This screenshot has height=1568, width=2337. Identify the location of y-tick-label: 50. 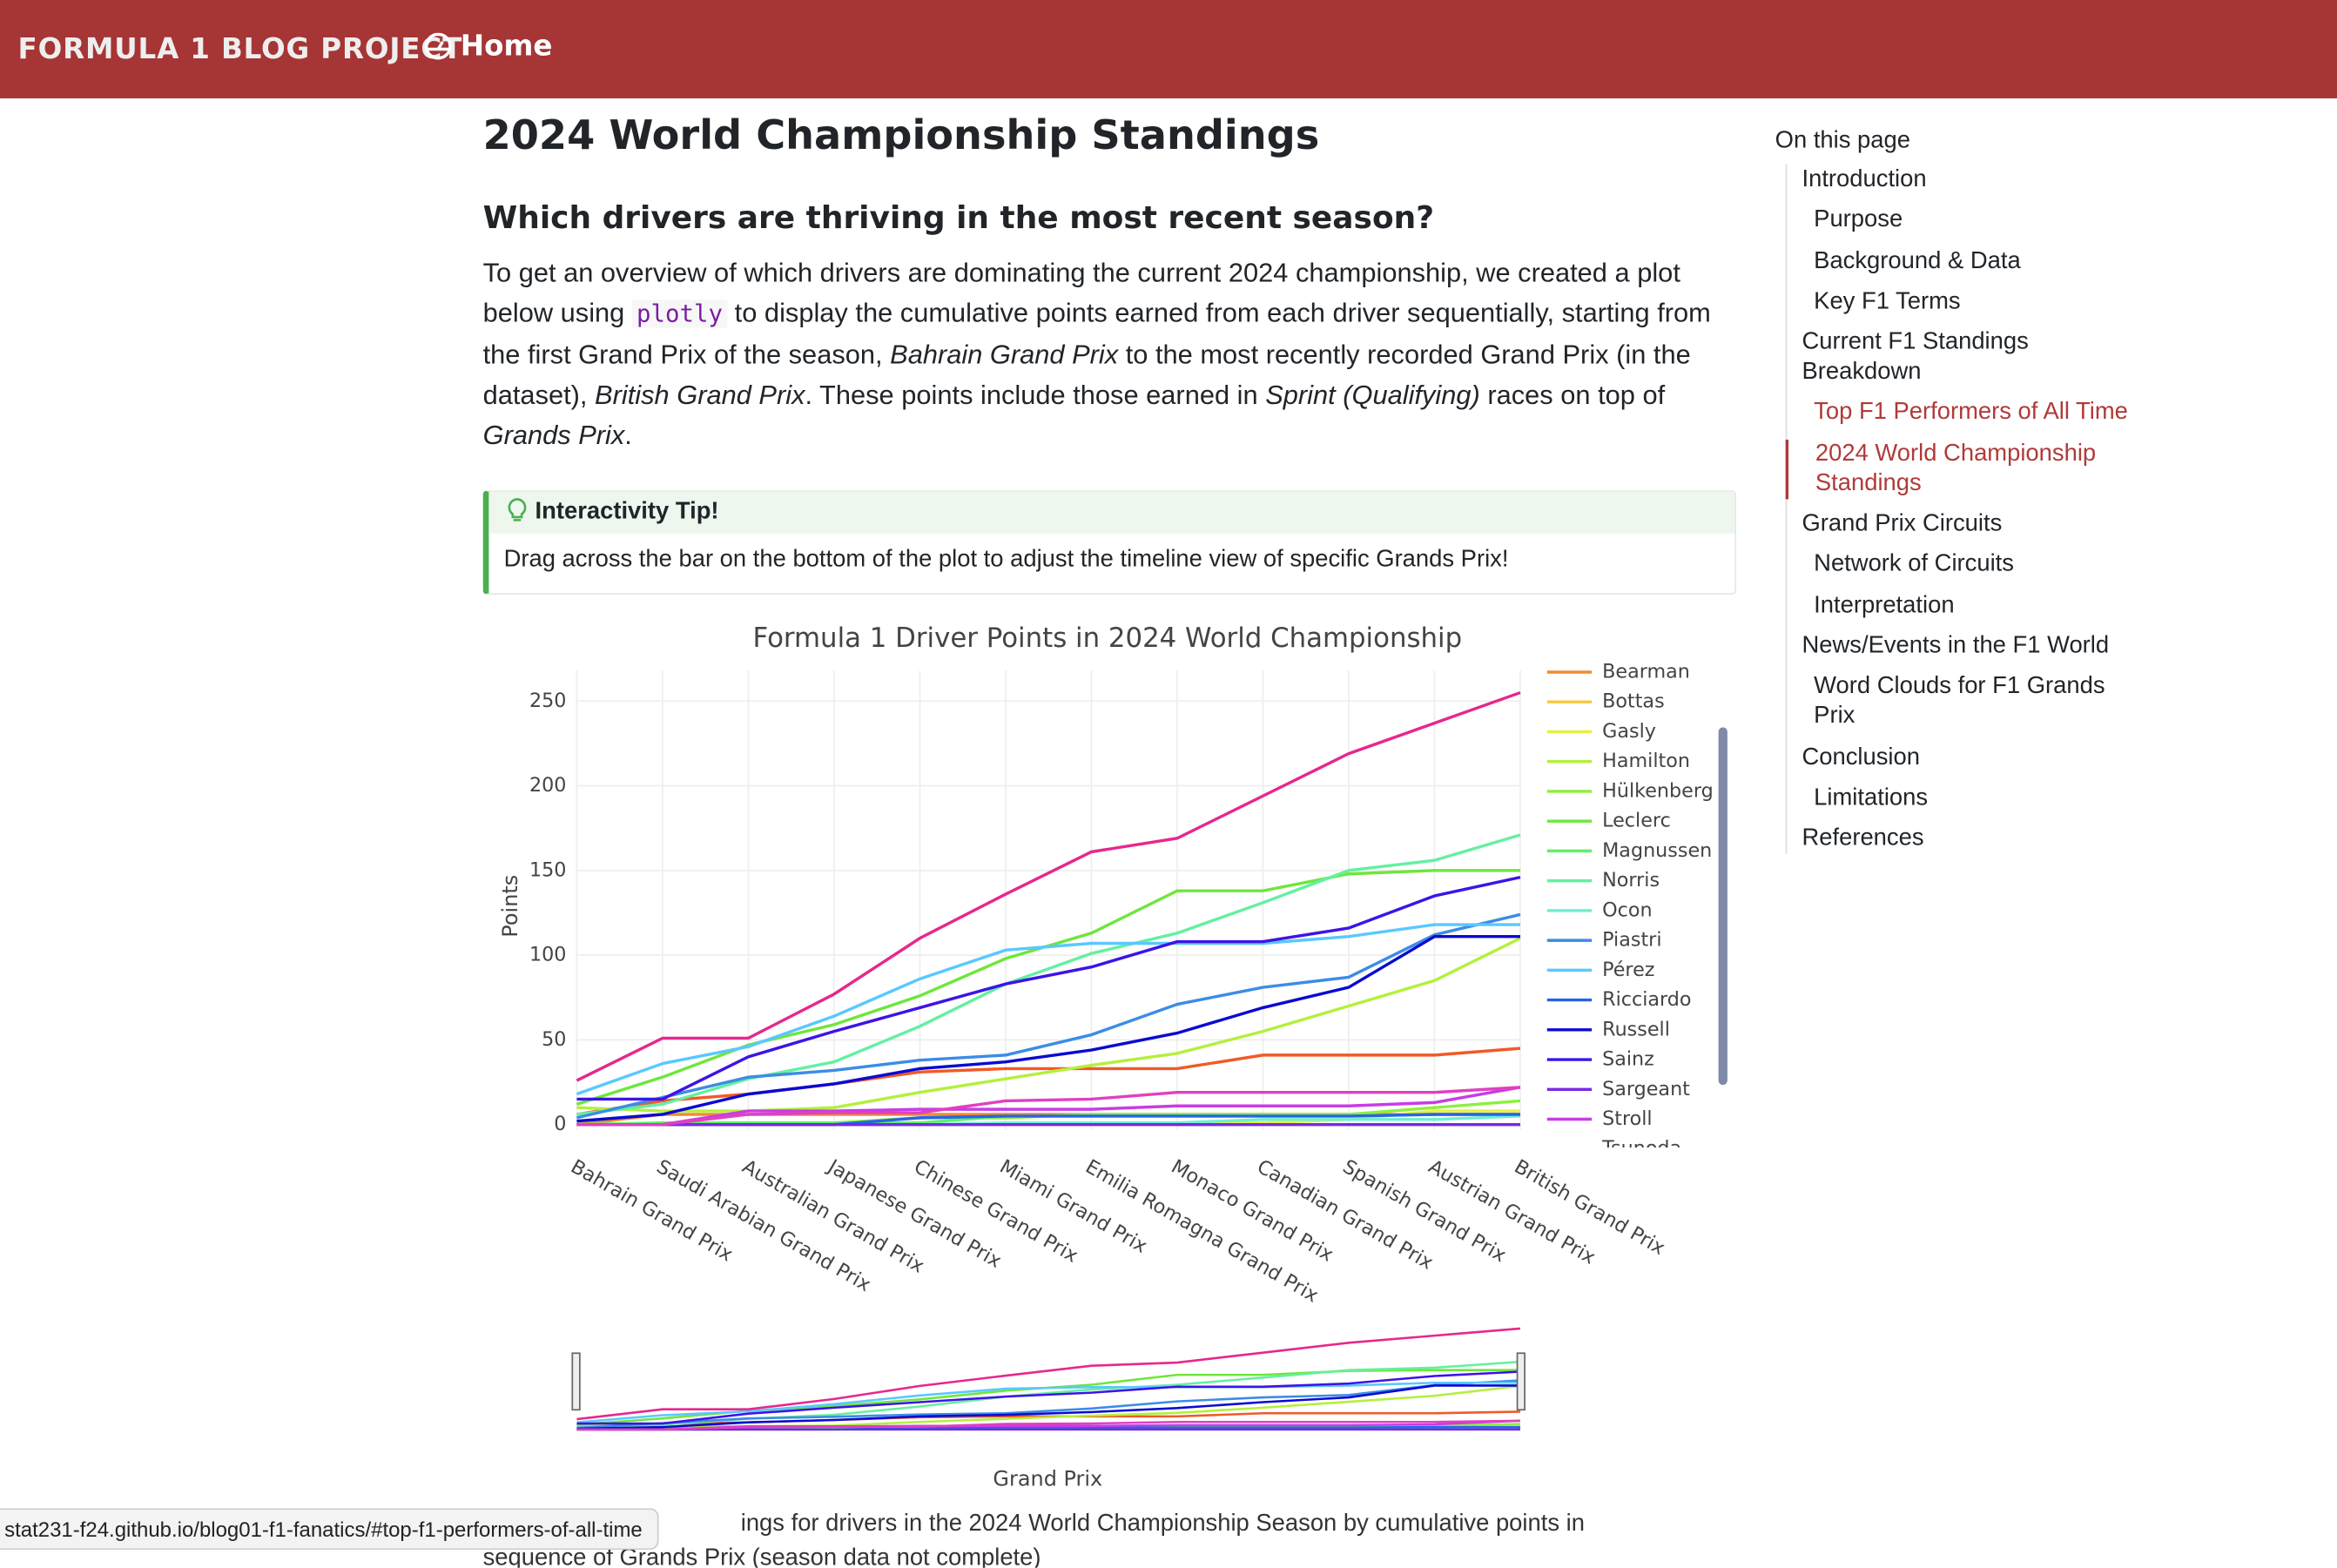
(554, 1039).